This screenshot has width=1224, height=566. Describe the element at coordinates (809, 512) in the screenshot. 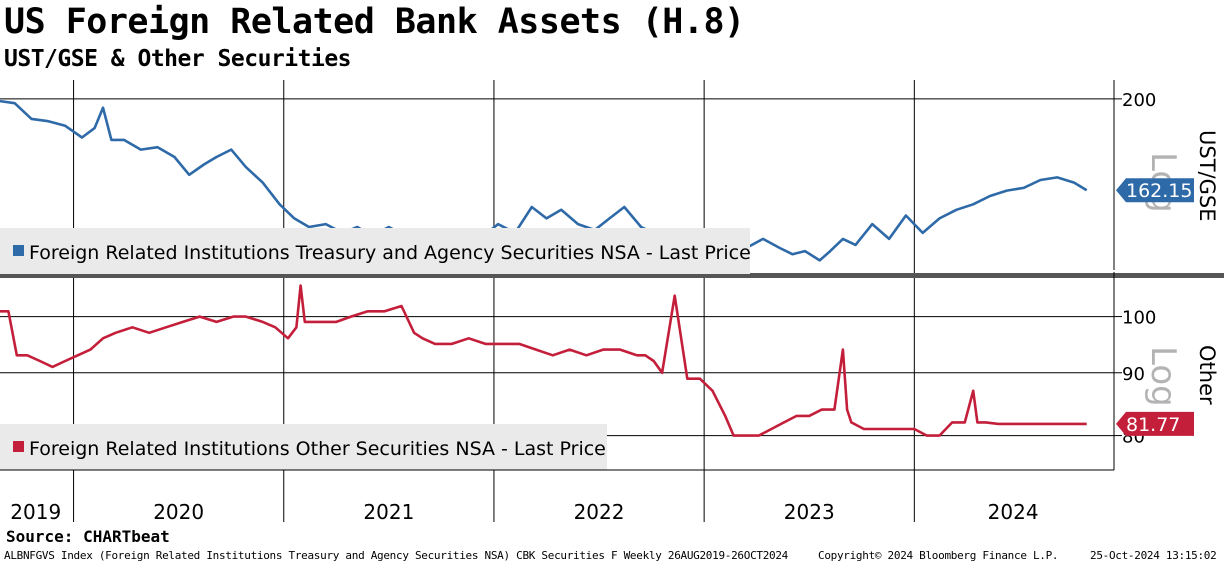

I see `x-tick-label: 2023` at that location.